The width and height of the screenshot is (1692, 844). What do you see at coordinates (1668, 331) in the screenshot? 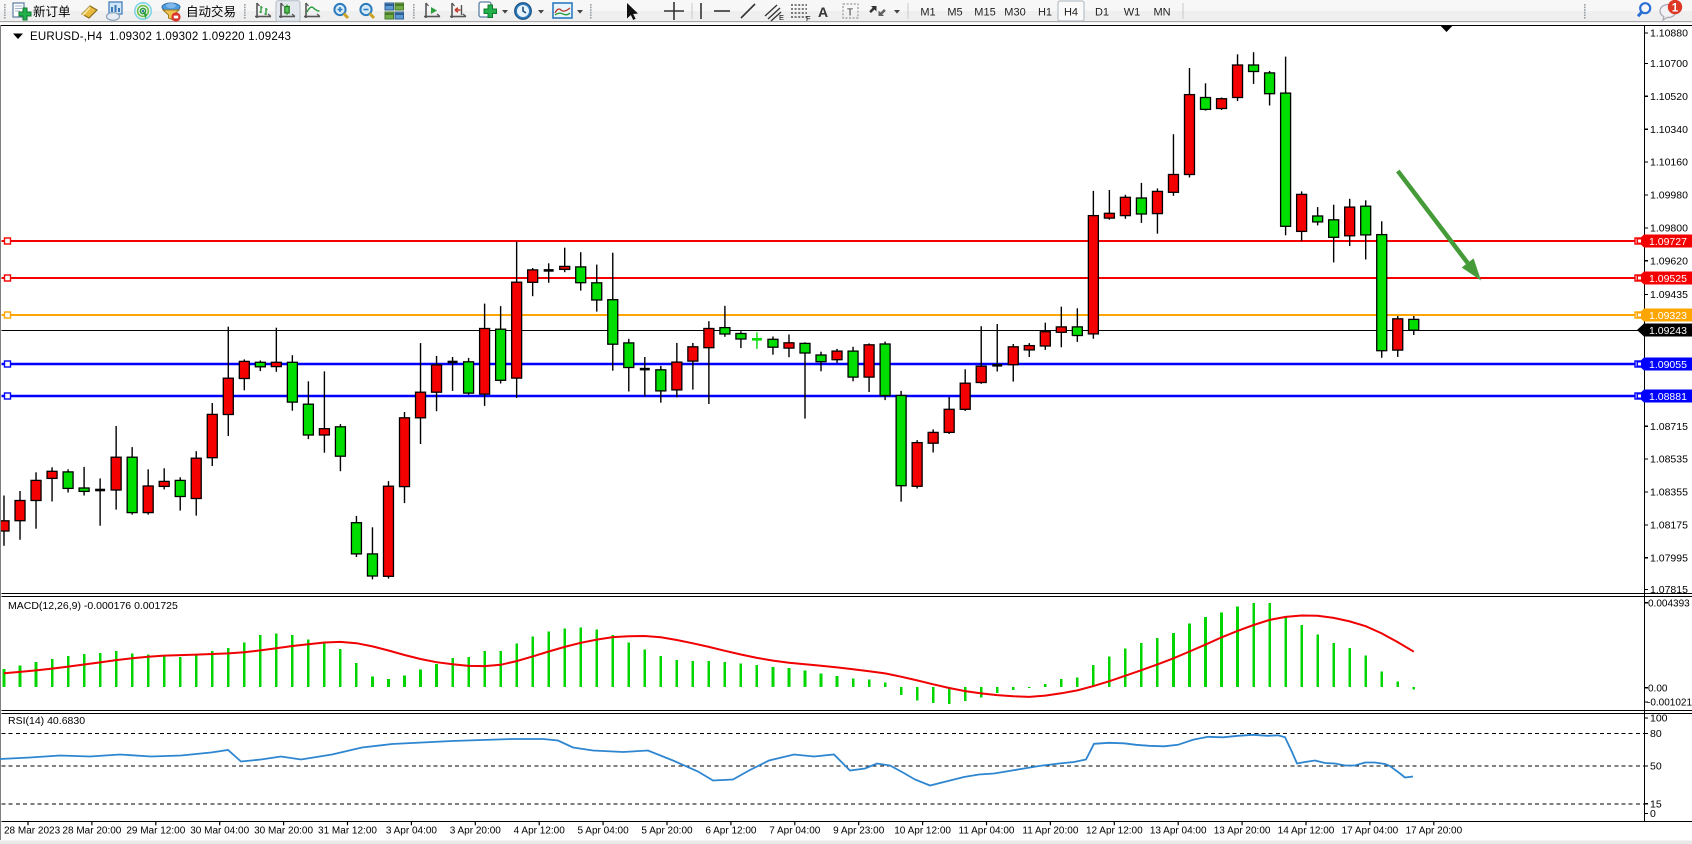
I see `svg-text: 1.09243` at bounding box center [1668, 331].